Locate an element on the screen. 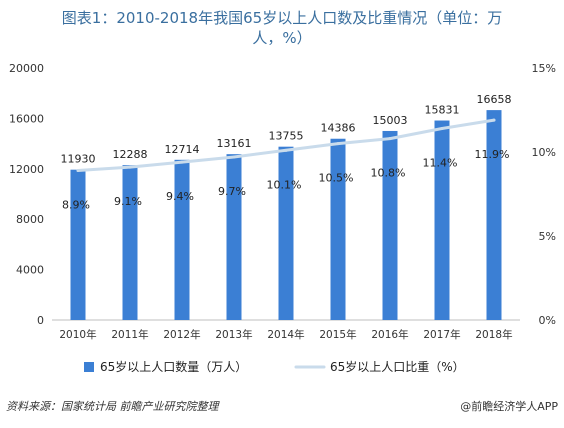 This screenshot has width=564, height=428. line-value-label: 10.1% is located at coordinates (284, 184).